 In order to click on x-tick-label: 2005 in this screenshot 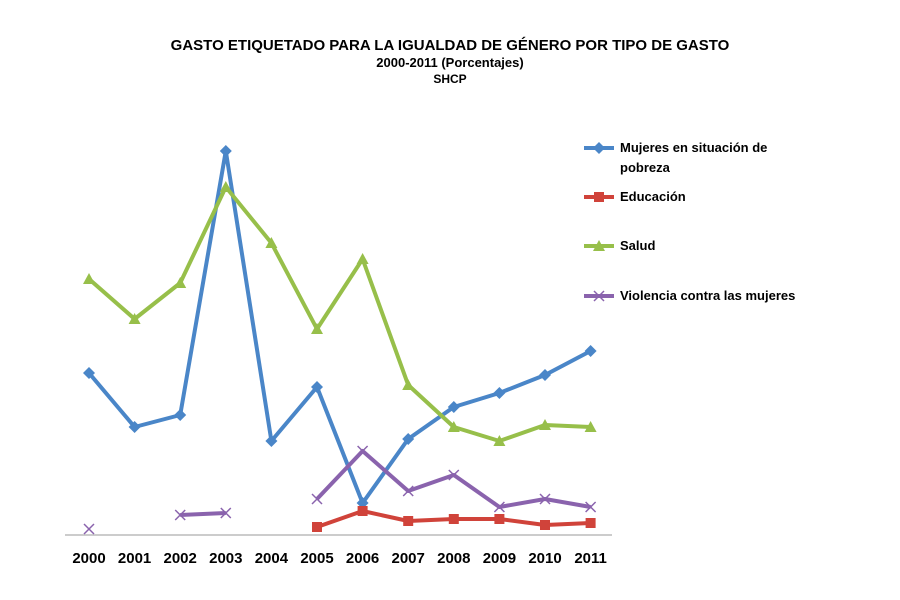, I will do `click(316, 558)`.